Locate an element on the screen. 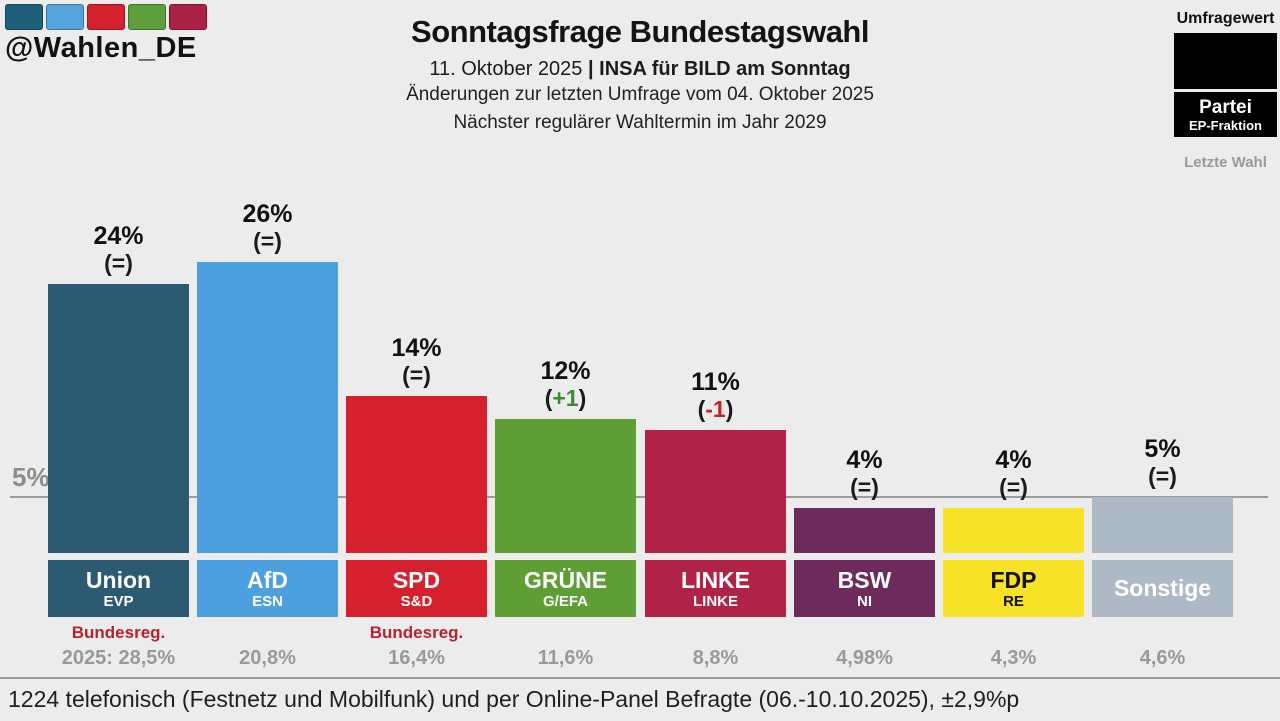  bar-value-text: 24% is located at coordinates (118, 236).